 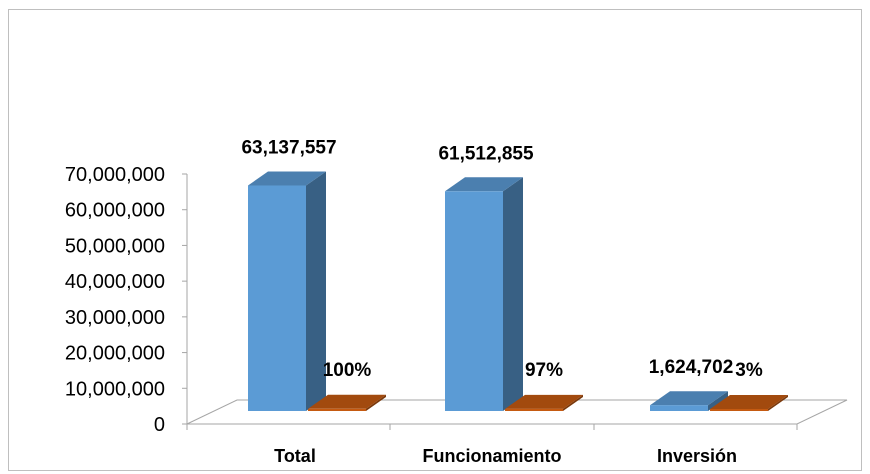 I want to click on y-tick-label: 20,000,000, so click(x=115, y=354).